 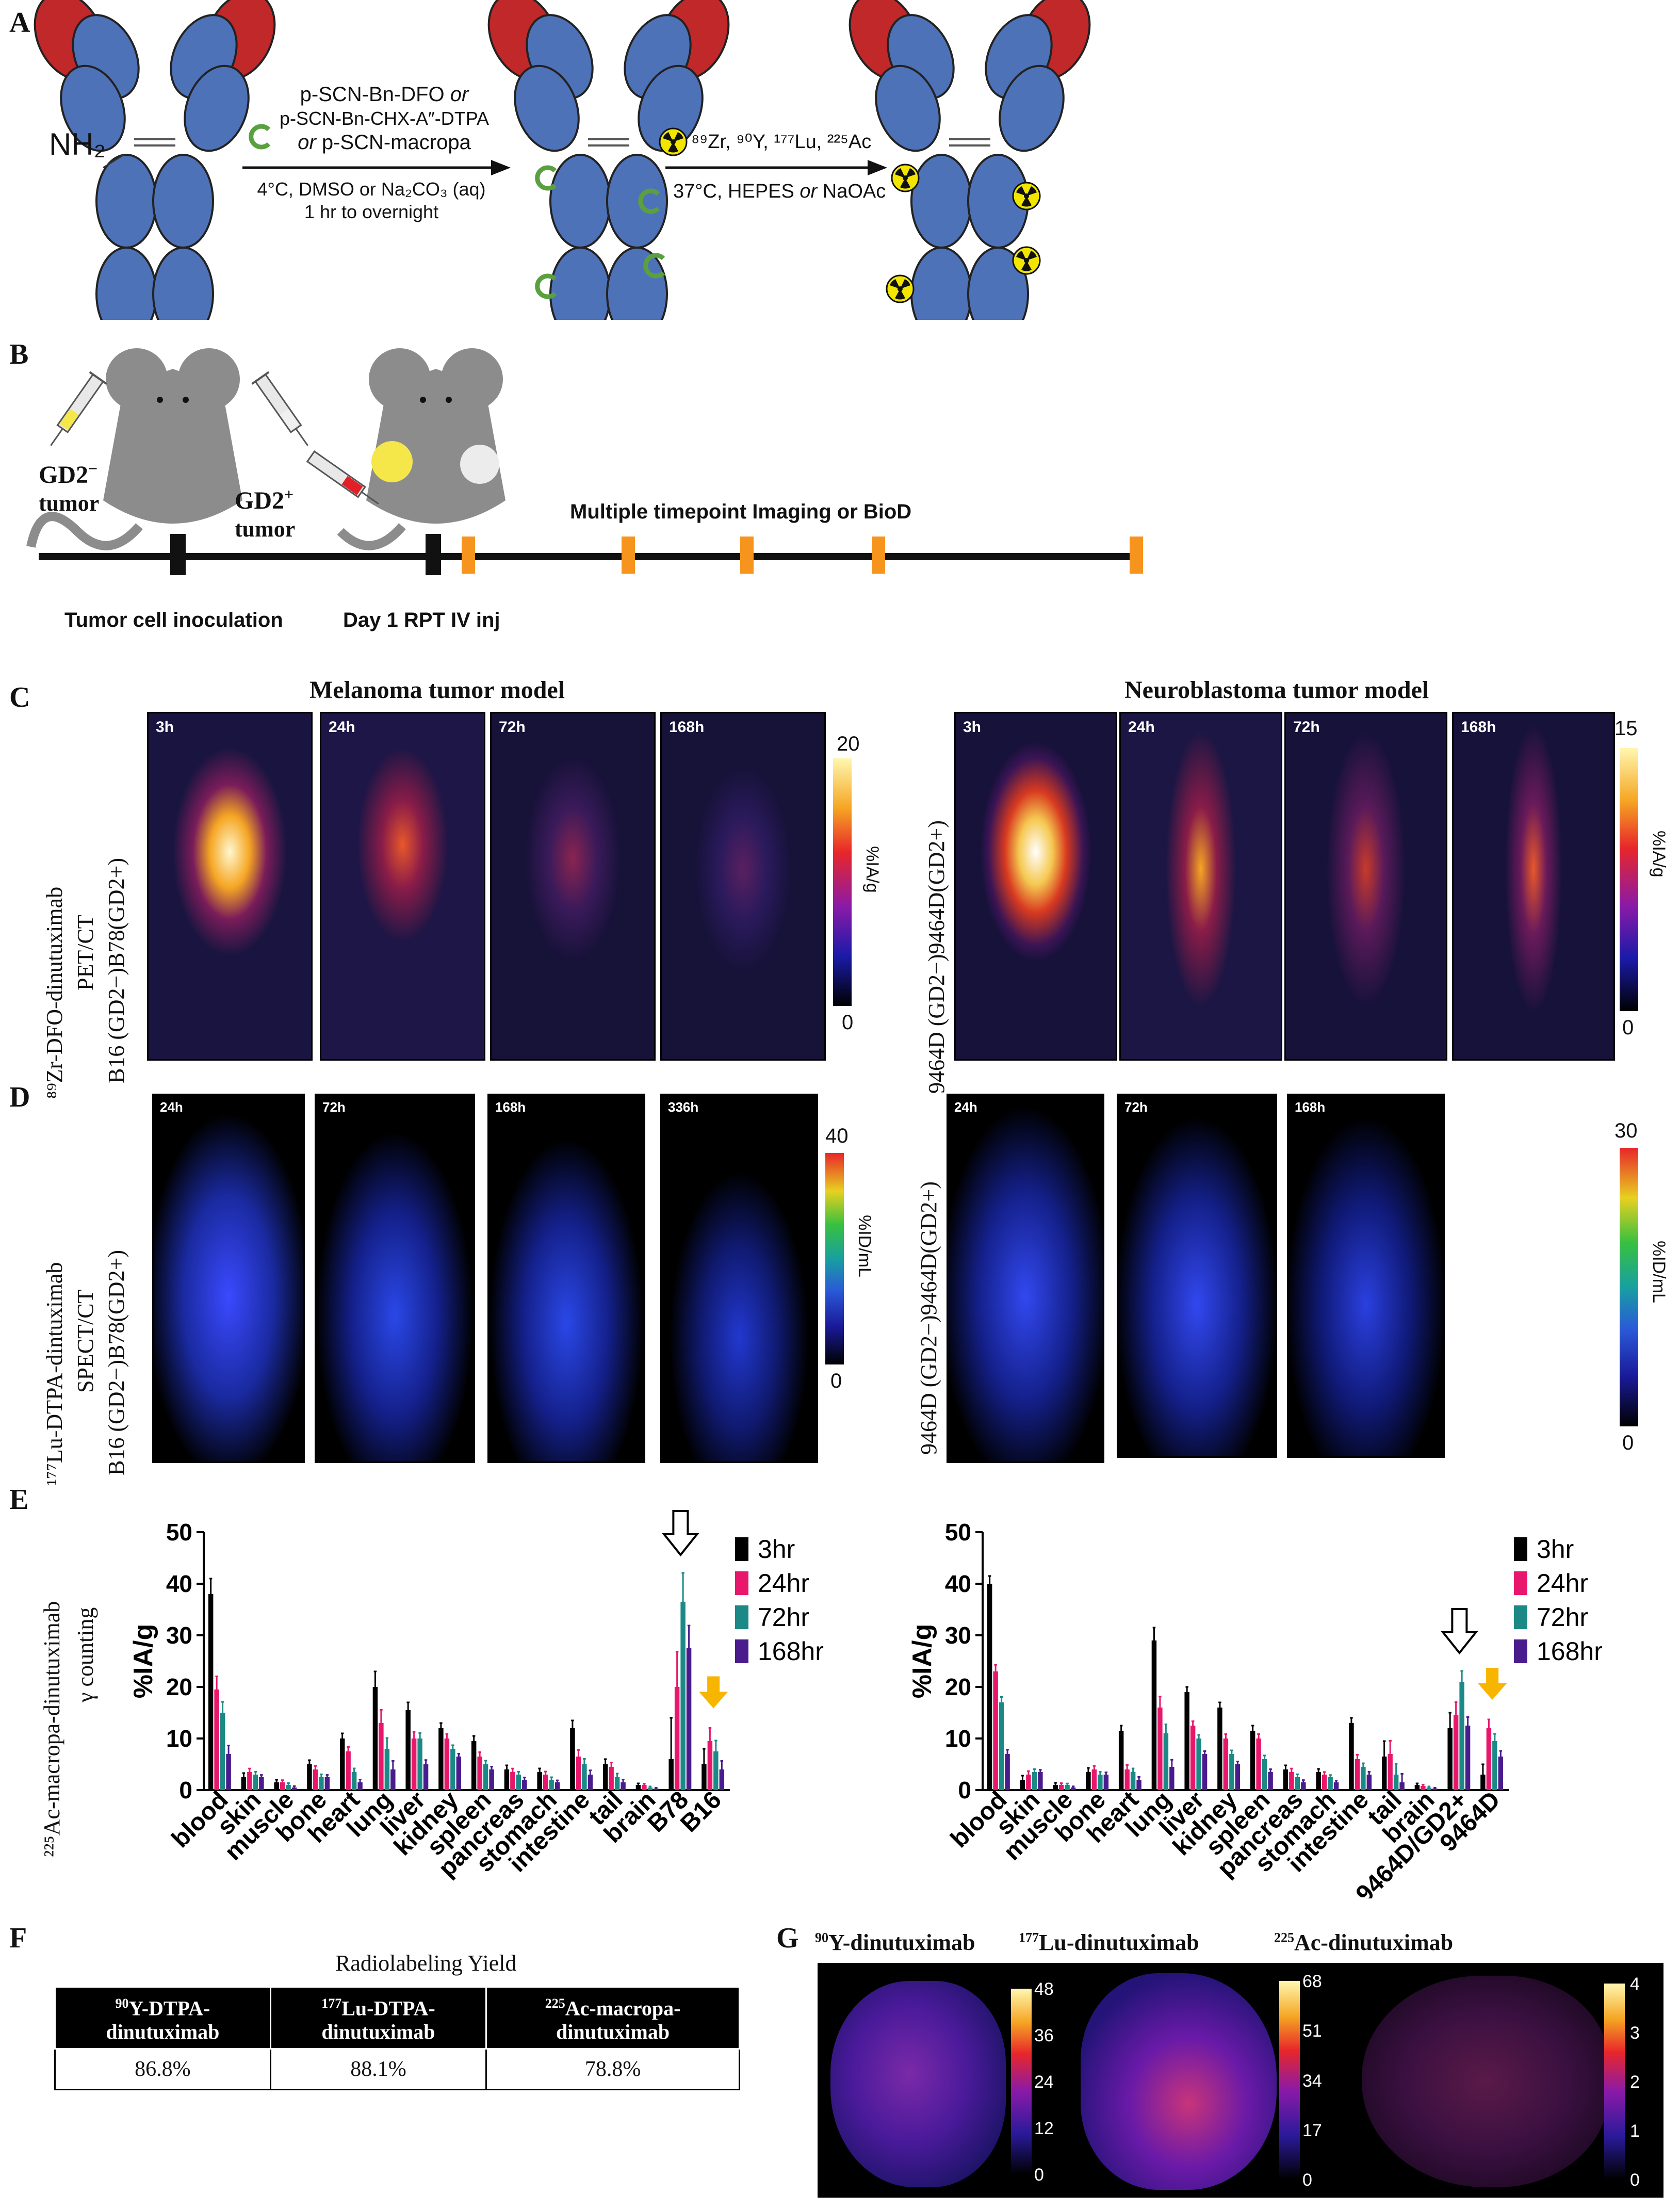 What do you see at coordinates (834, 1259) in the screenshot?
I see `spect-colorbar-left` at bounding box center [834, 1259].